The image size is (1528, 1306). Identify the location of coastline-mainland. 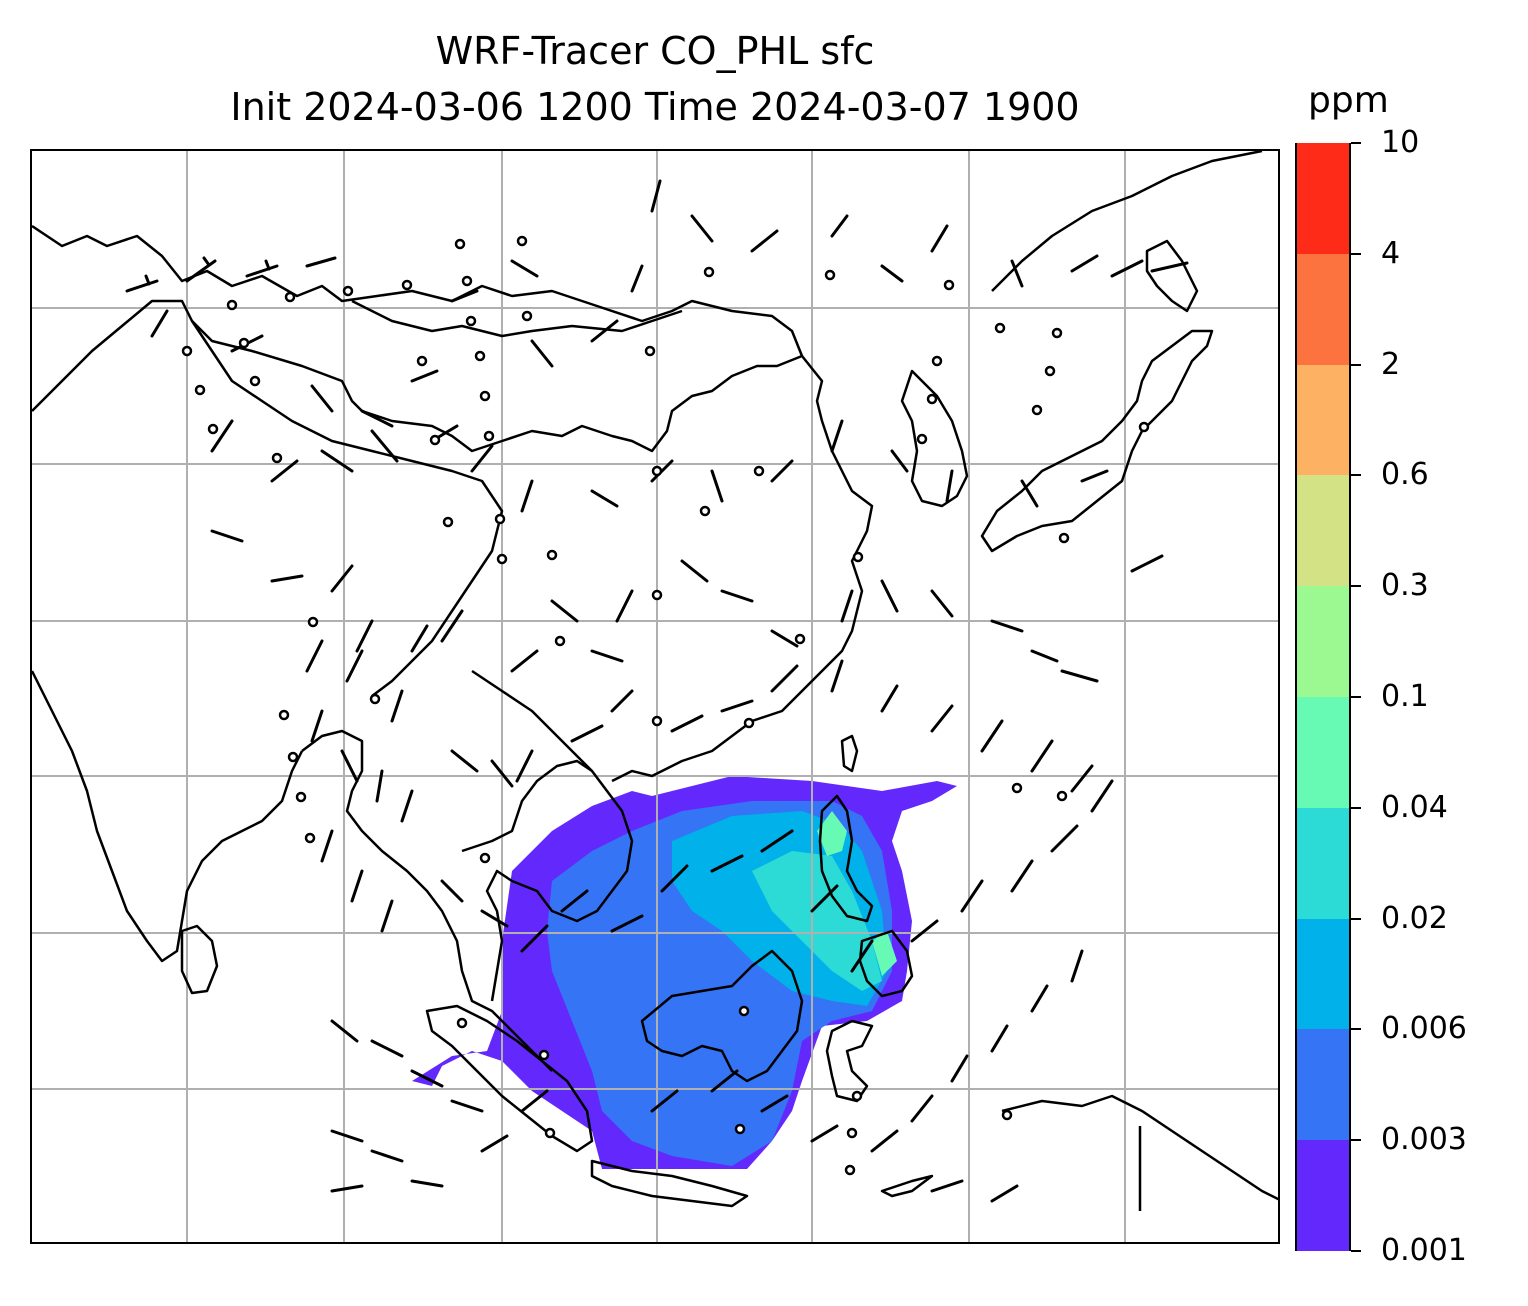
(418, 338).